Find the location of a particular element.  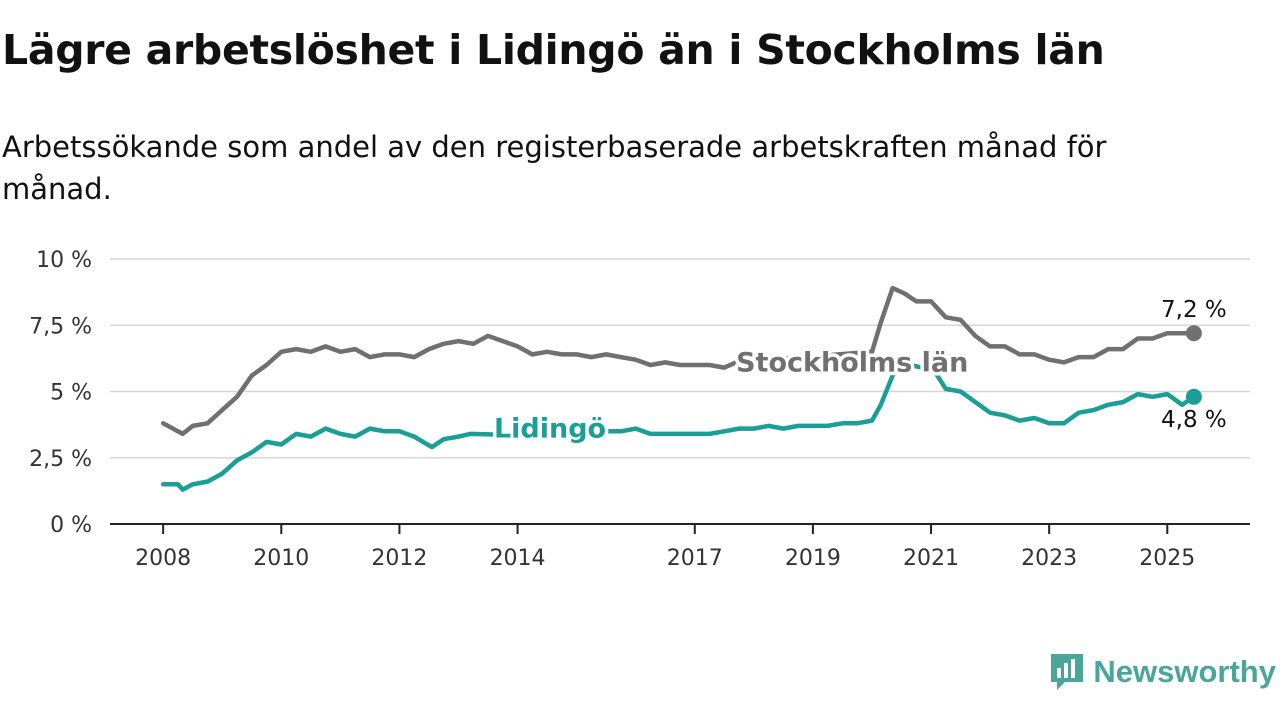

x-tick-label: 2019 is located at coordinates (813, 558).